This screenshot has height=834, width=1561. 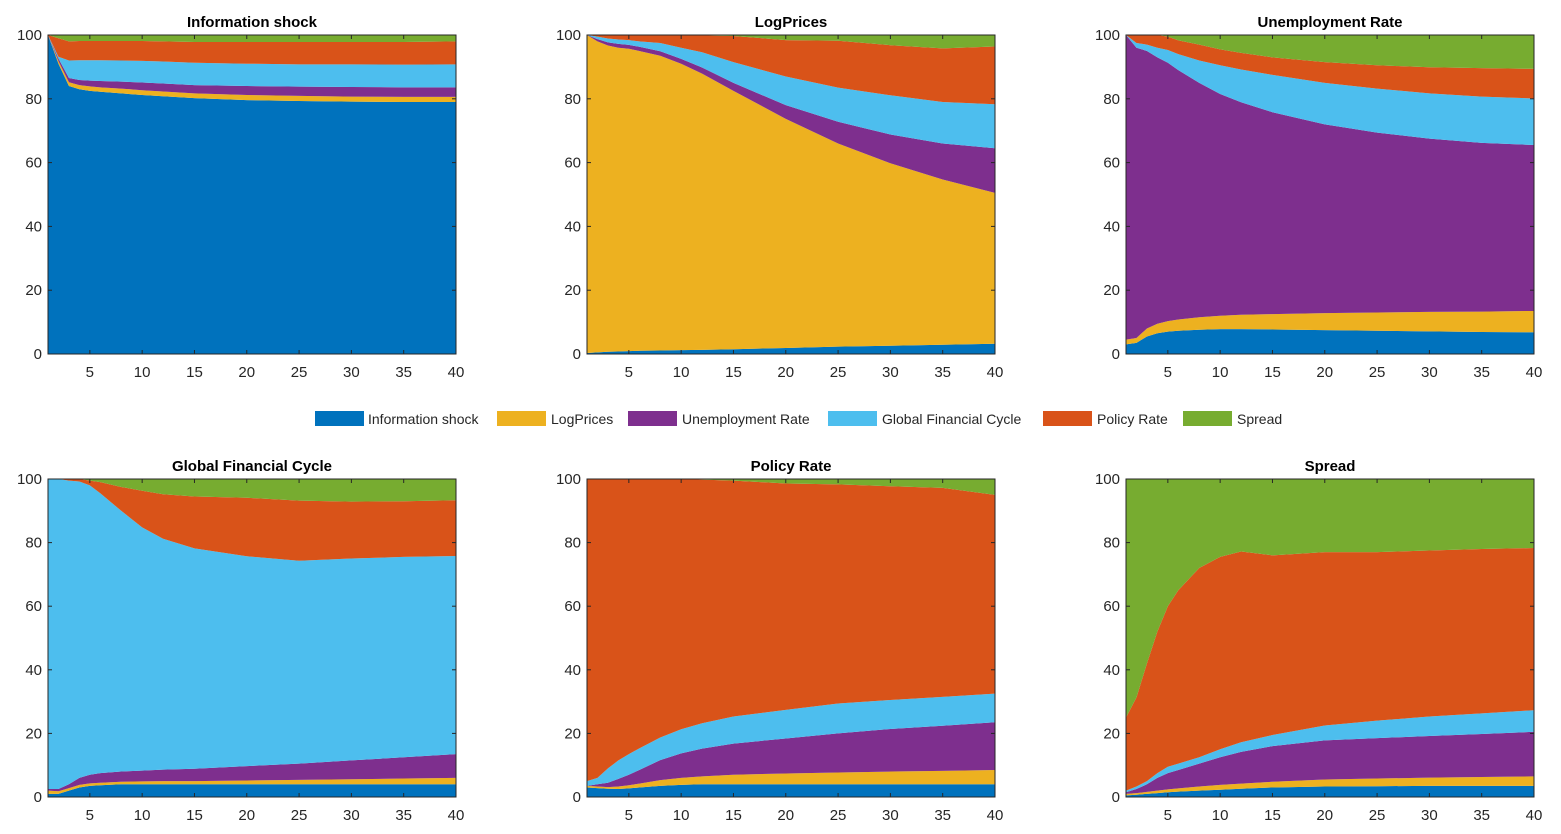 What do you see at coordinates (252, 22) in the screenshot?
I see `subplot-title: Information shock` at bounding box center [252, 22].